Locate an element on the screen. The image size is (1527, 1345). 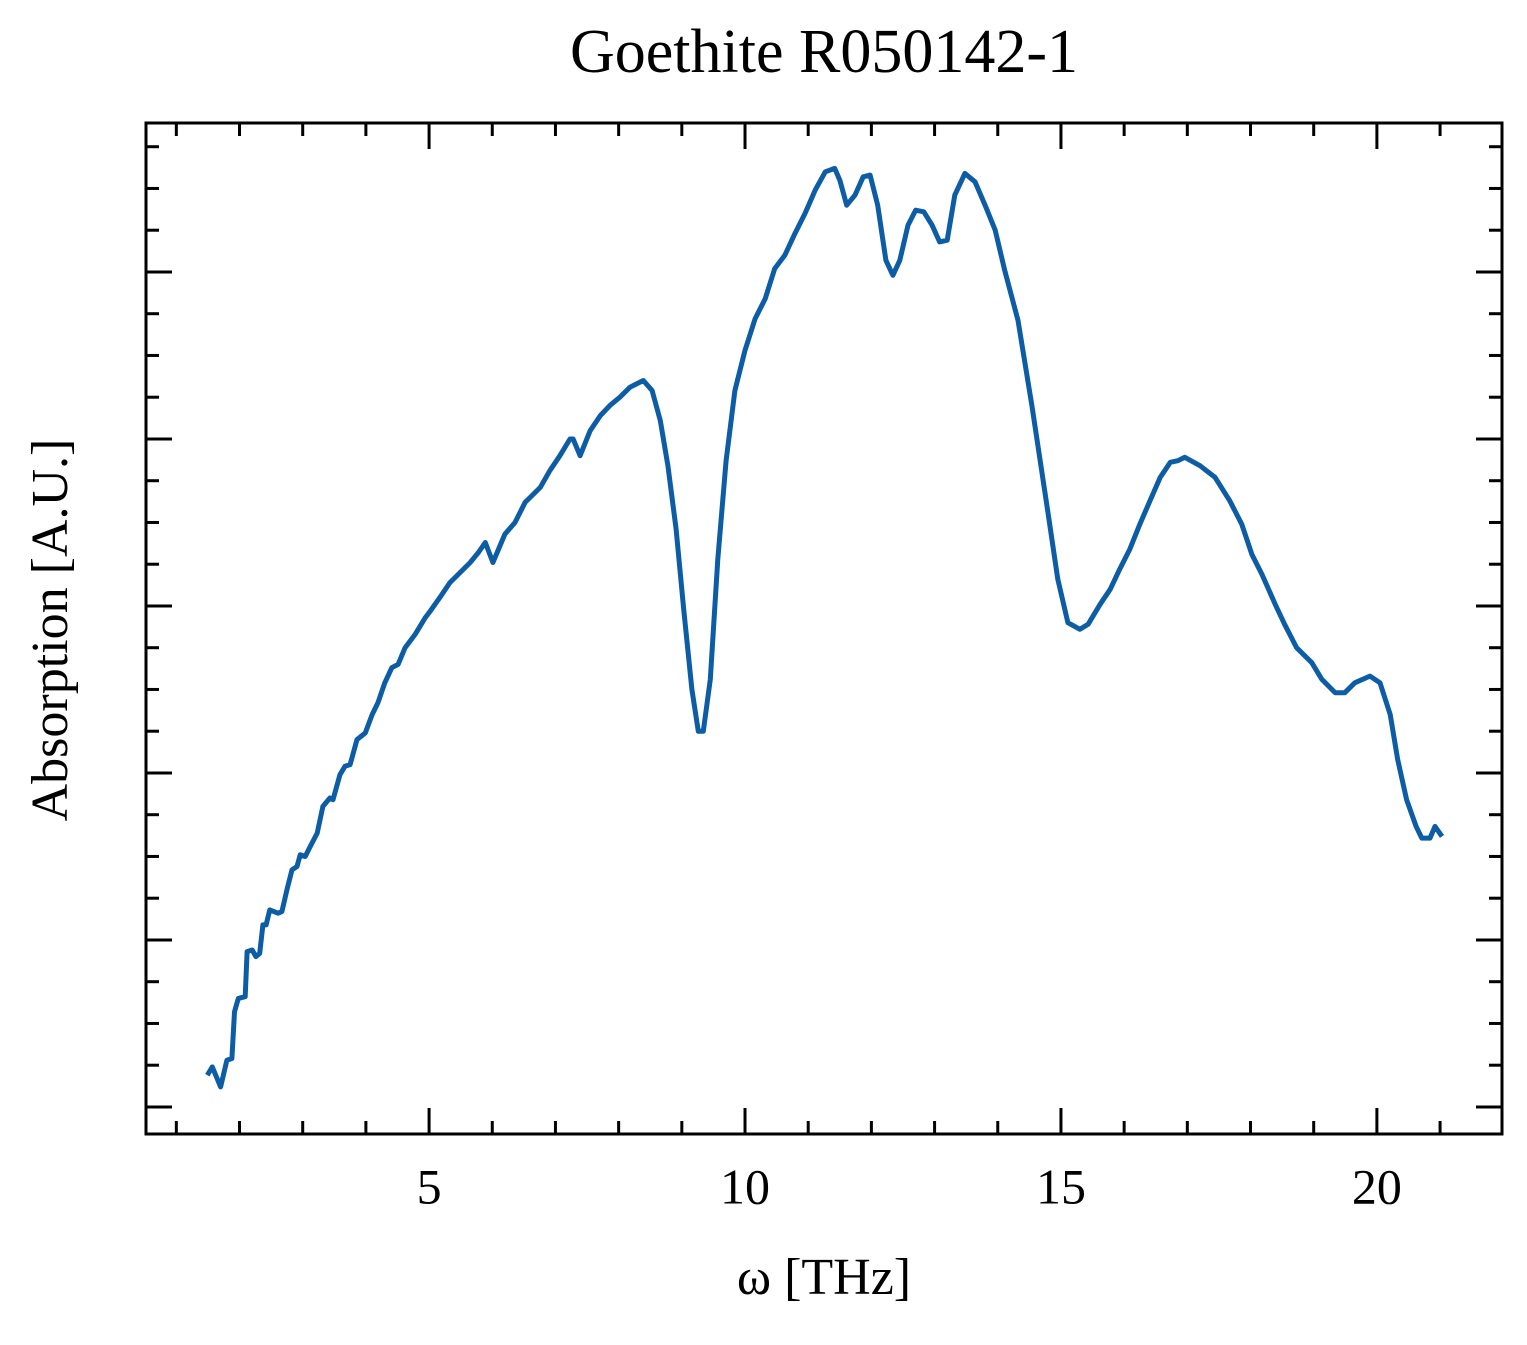
x-tick-label: 15 is located at coordinates (1061, 1186).